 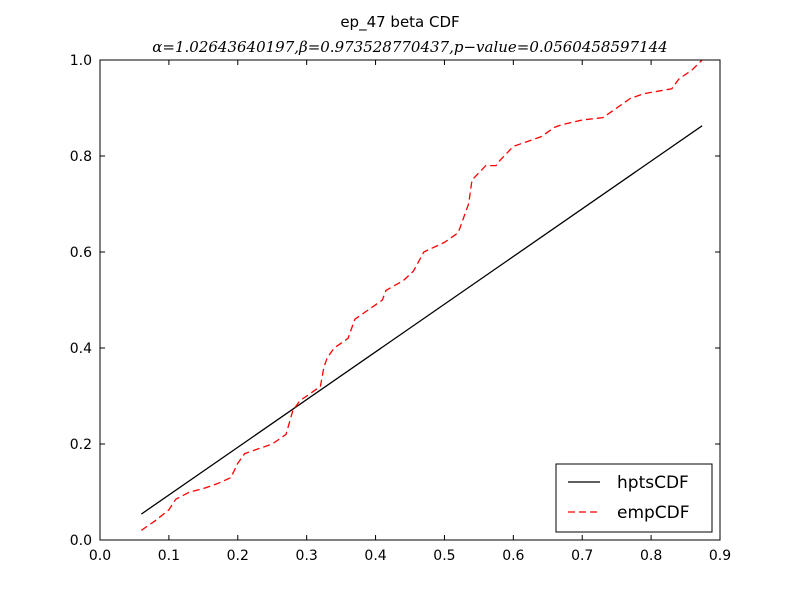 What do you see at coordinates (81, 253) in the screenshot?
I see `y-tick-label: 0.6` at bounding box center [81, 253].